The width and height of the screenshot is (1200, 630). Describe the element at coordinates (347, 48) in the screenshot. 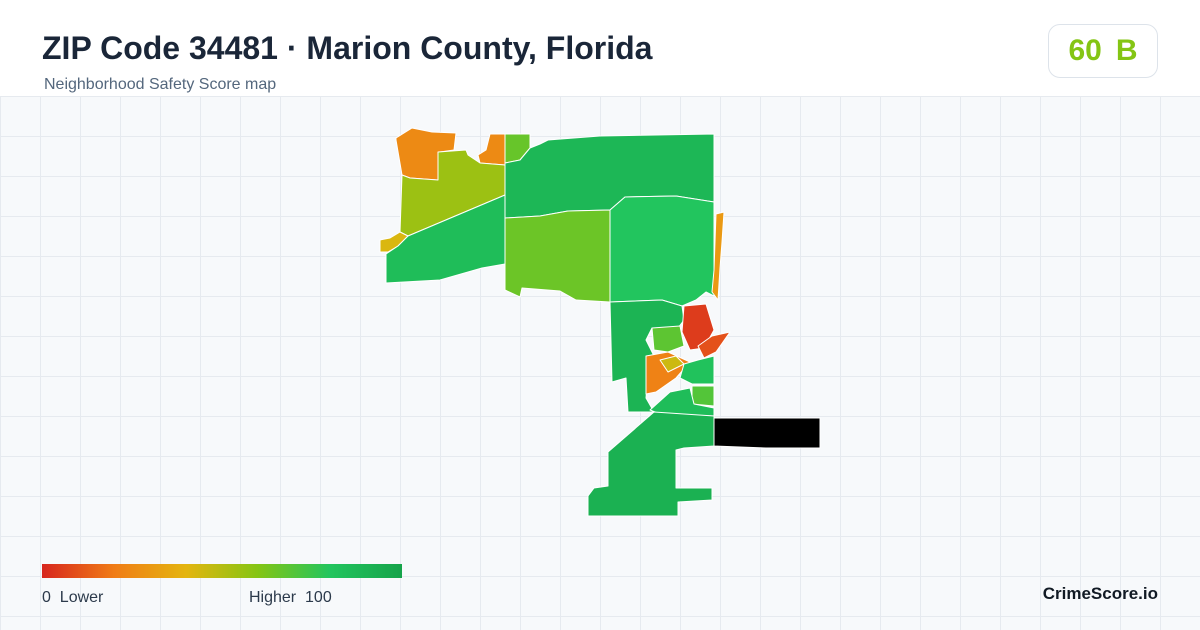

I see `page-title: ZIP Code 34481 · Marion County, Florida` at that location.